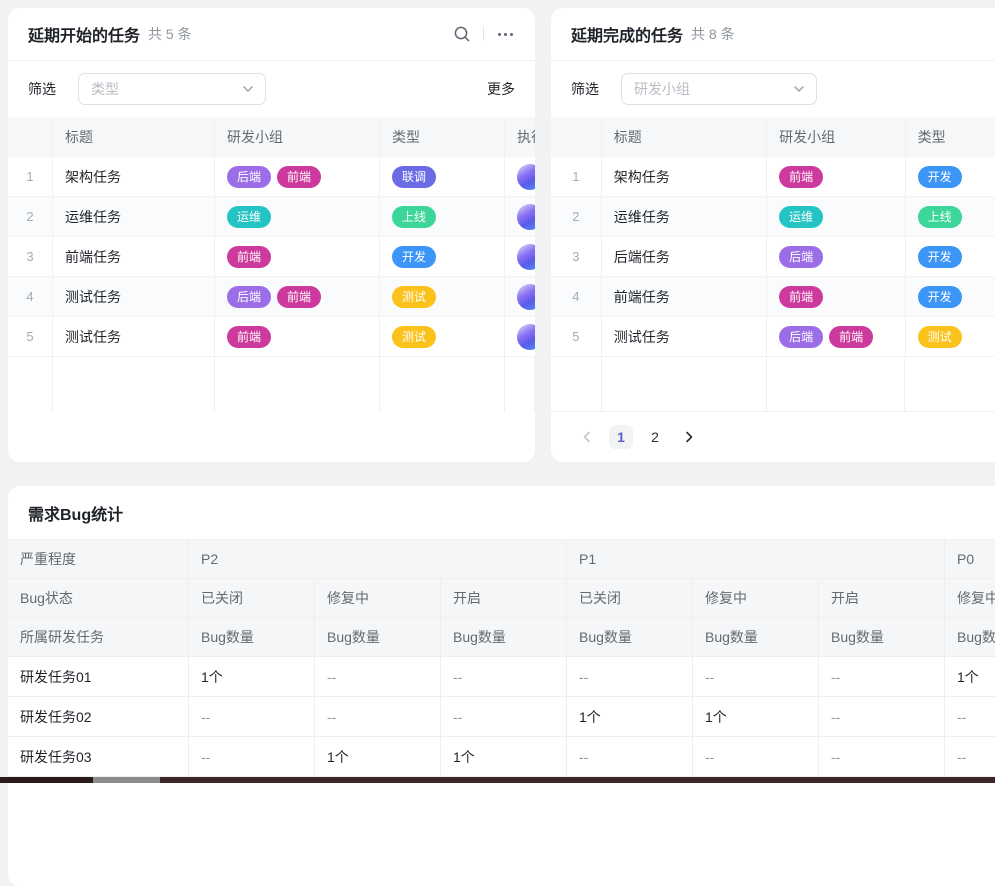  Describe the element at coordinates (773, 34) in the screenshot. I see `panel-header: 延期完成的任务 共 8 条` at that location.